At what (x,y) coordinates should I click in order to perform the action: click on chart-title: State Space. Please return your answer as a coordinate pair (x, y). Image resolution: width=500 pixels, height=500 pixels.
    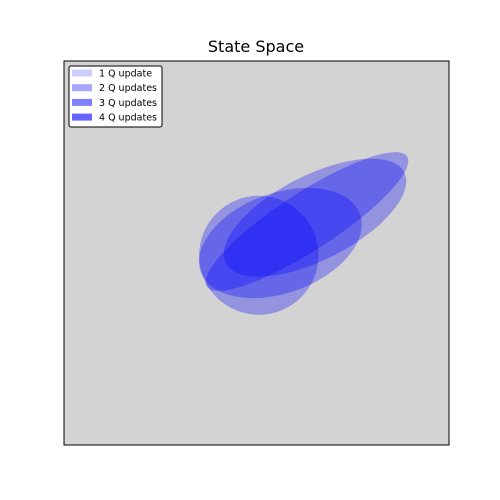
    Looking at the image, I should click on (256, 46).